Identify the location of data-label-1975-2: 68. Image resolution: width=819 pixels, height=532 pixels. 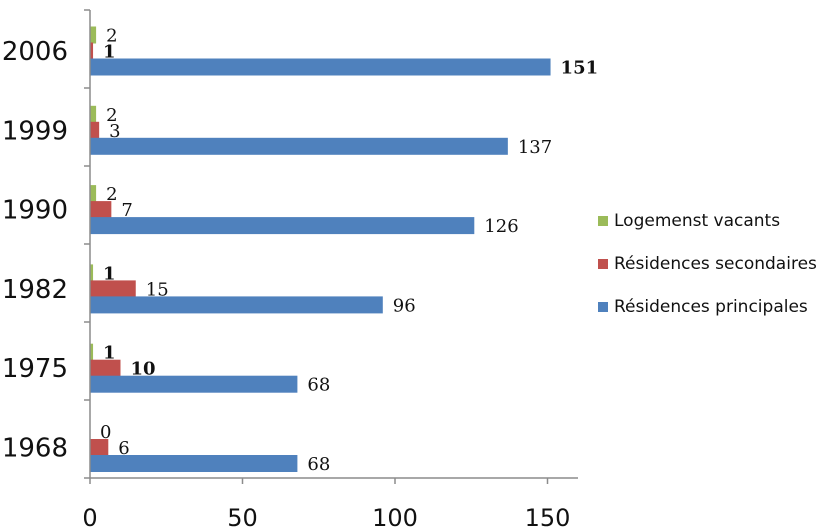
(318, 385).